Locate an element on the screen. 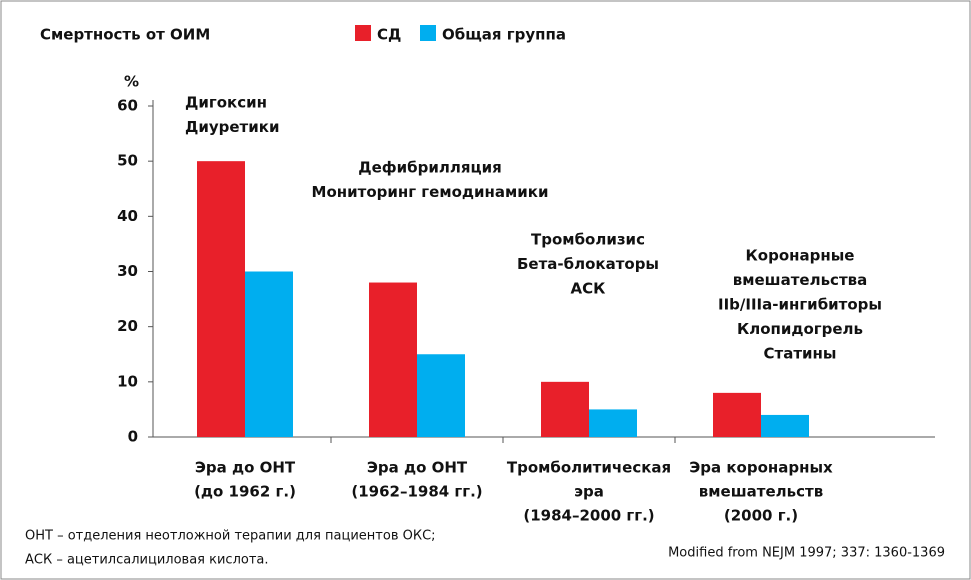 The image size is (971, 580). x-tick-label: эра is located at coordinates (589, 492).